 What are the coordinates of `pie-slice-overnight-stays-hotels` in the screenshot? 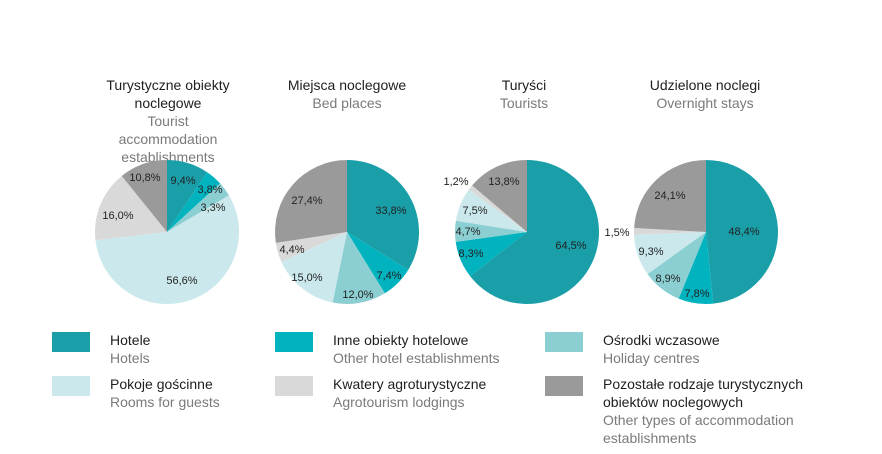 It's located at (742, 232).